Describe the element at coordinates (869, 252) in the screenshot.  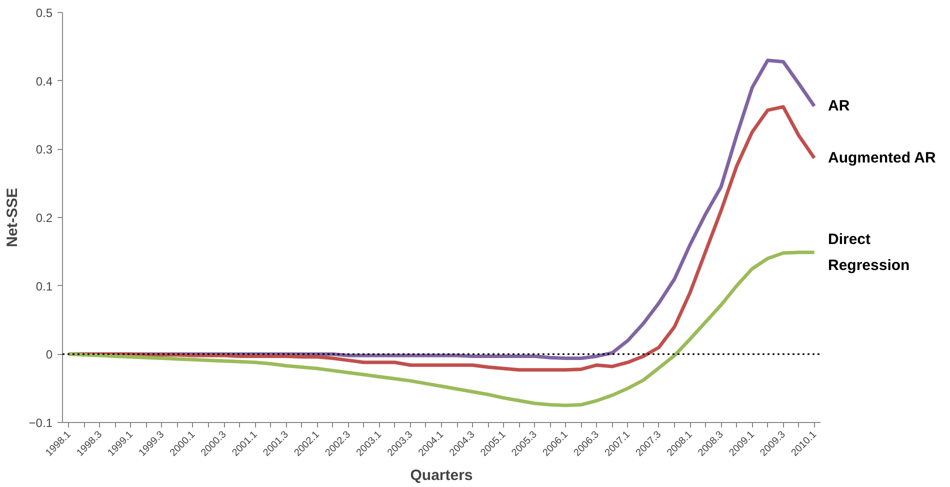
I see `series-label: Direct Regression` at that location.